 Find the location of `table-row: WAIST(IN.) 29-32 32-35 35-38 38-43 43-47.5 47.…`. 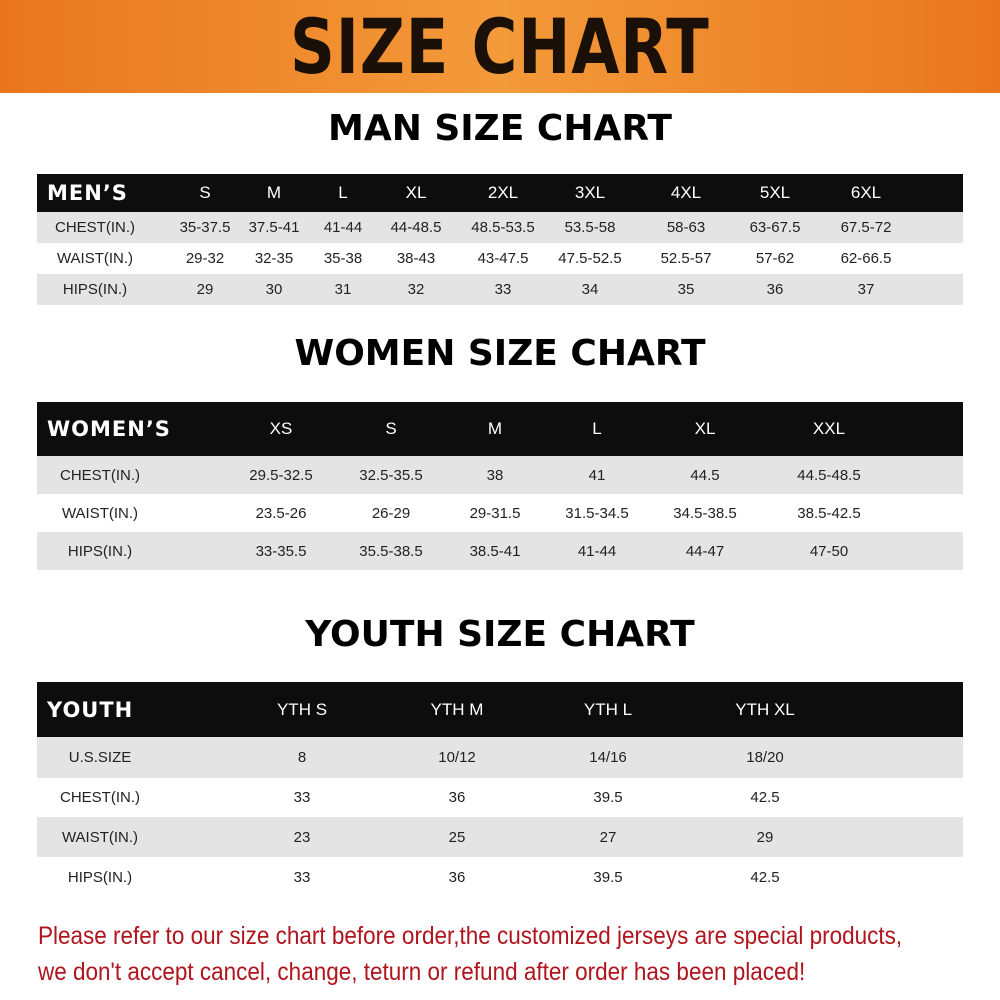

table-row: WAIST(IN.) 29-32 32-35 35-38 38-43 43-47.5 47.… is located at coordinates (500, 258).